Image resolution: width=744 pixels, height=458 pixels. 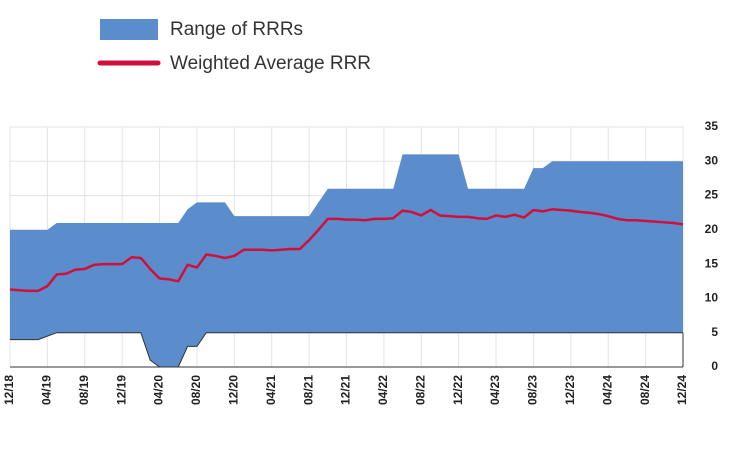 What do you see at coordinates (9, 390) in the screenshot?
I see `x-tick-label: 12/18` at bounding box center [9, 390].